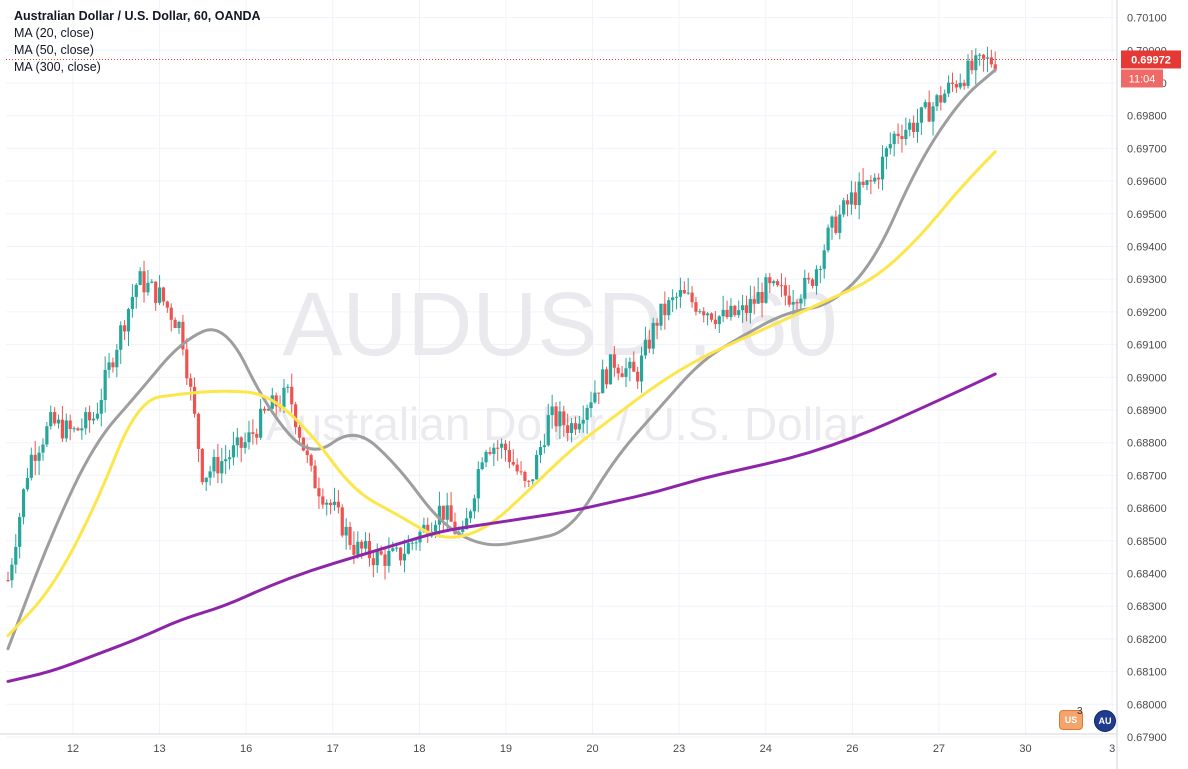 Image resolution: width=1188 pixels, height=769 pixels. What do you see at coordinates (1105, 721) in the screenshot?
I see `au-flag-icon: AU` at bounding box center [1105, 721].